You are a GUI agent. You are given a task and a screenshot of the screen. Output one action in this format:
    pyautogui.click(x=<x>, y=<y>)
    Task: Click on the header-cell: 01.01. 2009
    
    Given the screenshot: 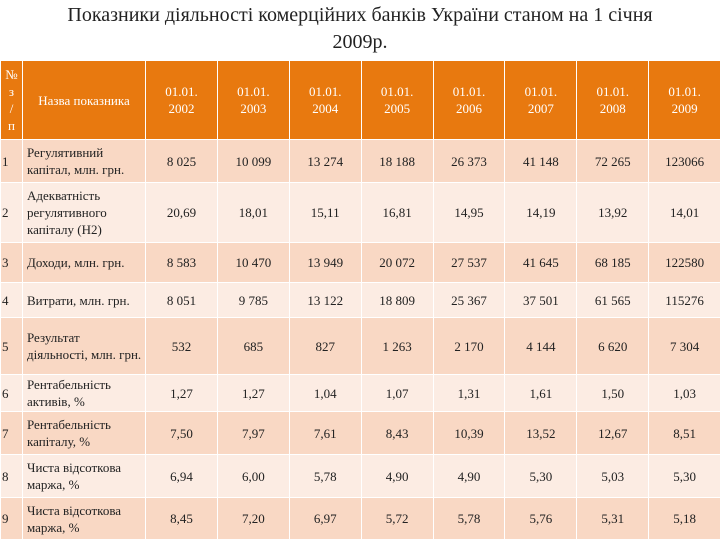 What is the action you would take?
    pyautogui.click(x=684, y=100)
    